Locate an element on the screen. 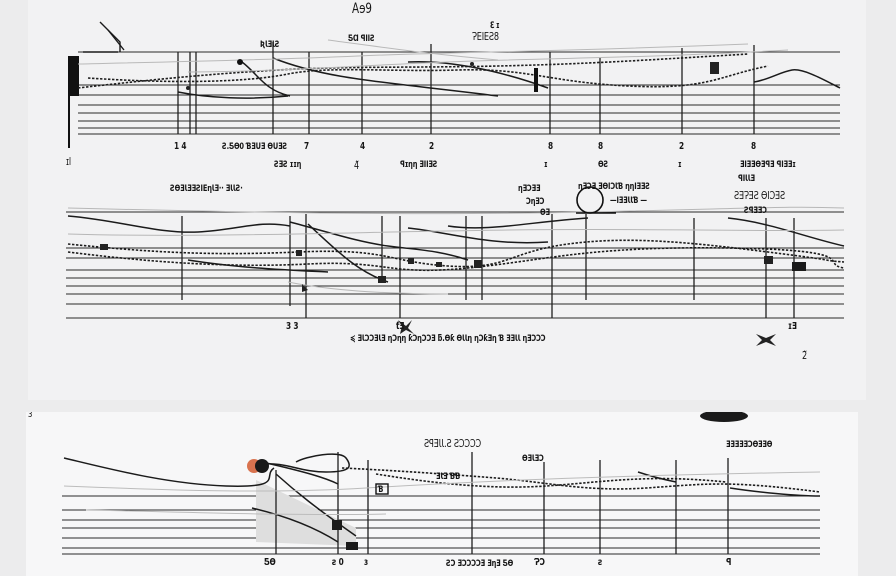 Image resolution: width=896 pixels, height=576 pixels. panel-1-caption-c: 4̃ is located at coordinates (357, 165).